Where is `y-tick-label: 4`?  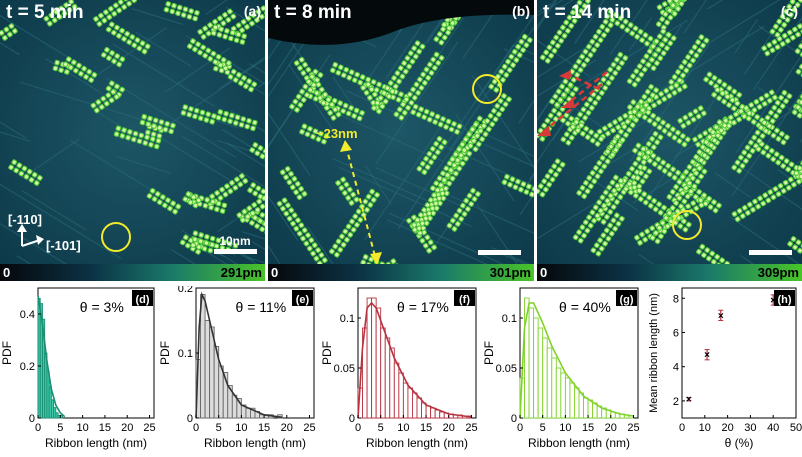 y-tick-label: 4 is located at coordinates (676, 368).